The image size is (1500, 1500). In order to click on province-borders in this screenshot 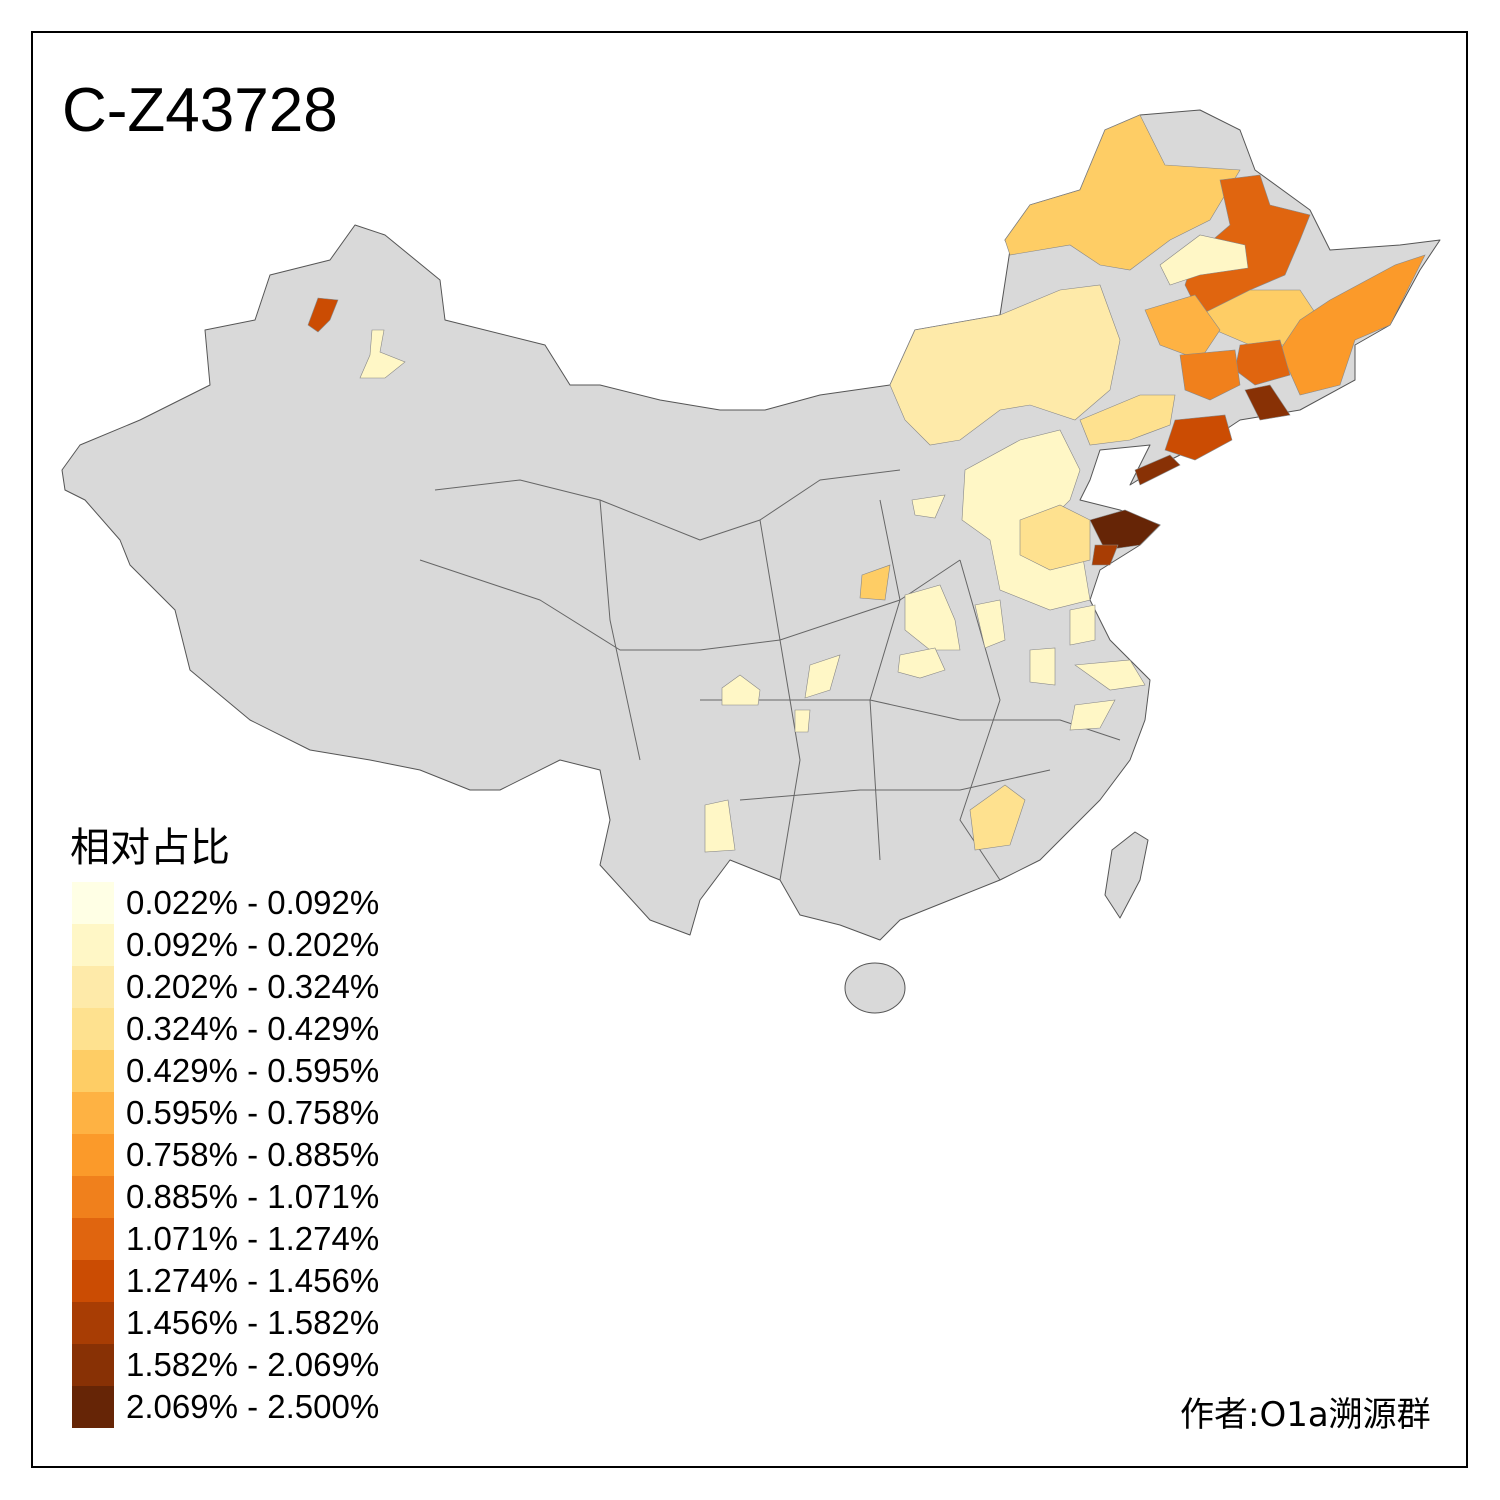, I will do `click(770, 675)`.